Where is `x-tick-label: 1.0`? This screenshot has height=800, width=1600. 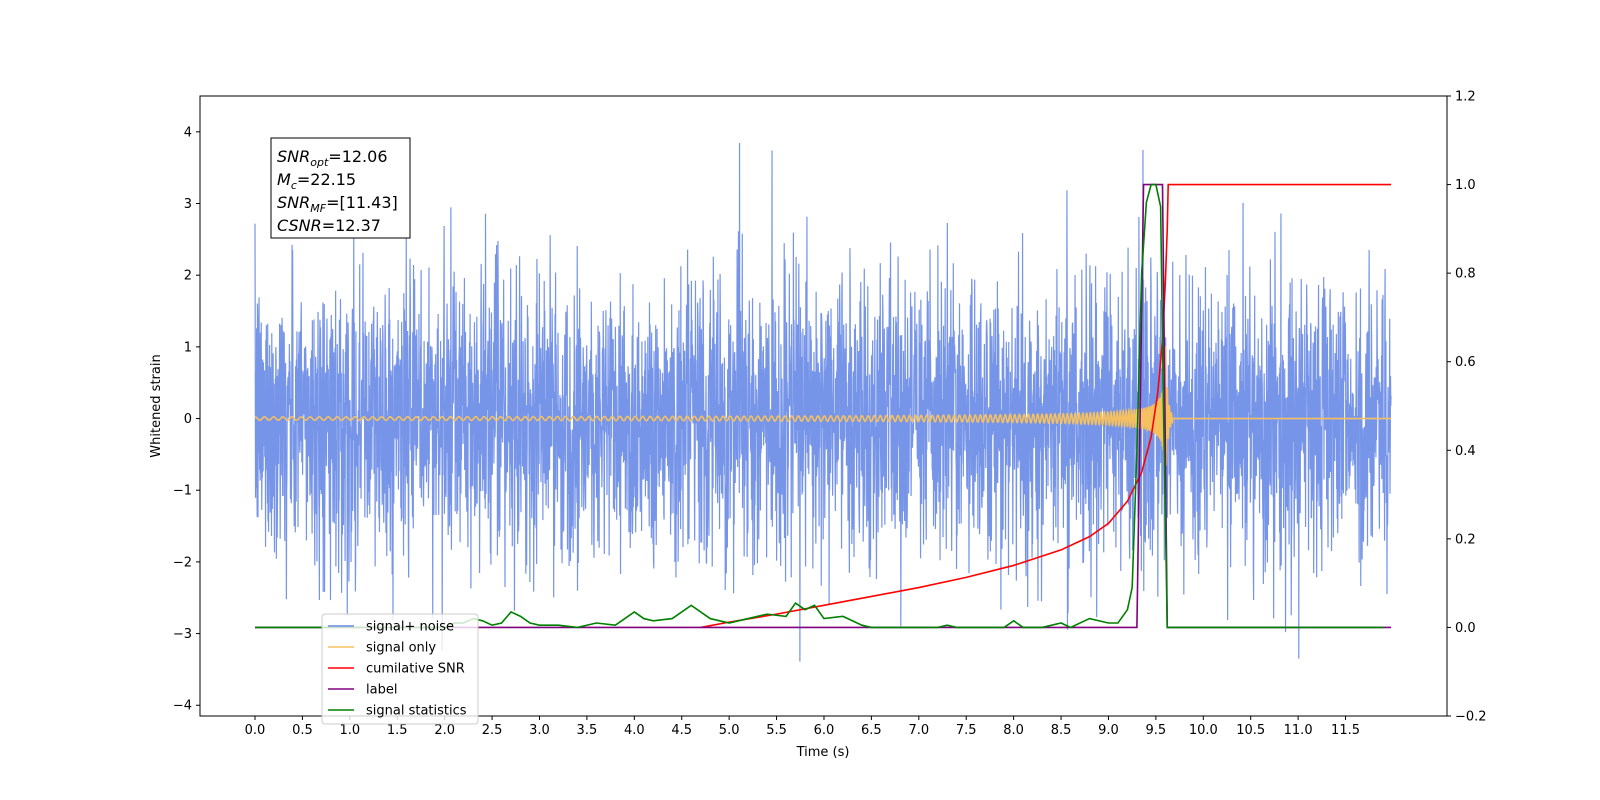 x-tick-label: 1.0 is located at coordinates (349, 730).